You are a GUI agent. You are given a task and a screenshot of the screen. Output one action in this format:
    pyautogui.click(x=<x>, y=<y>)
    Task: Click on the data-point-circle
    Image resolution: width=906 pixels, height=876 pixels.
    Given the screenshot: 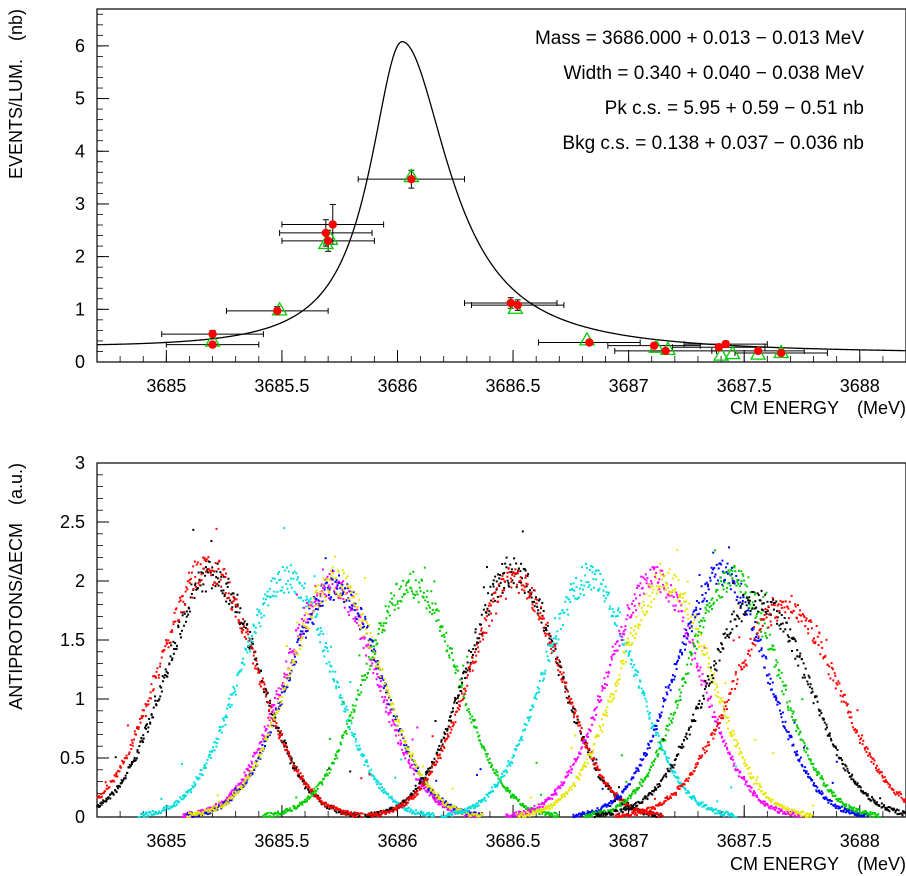 What is the action you would take?
    pyautogui.click(x=277, y=311)
    